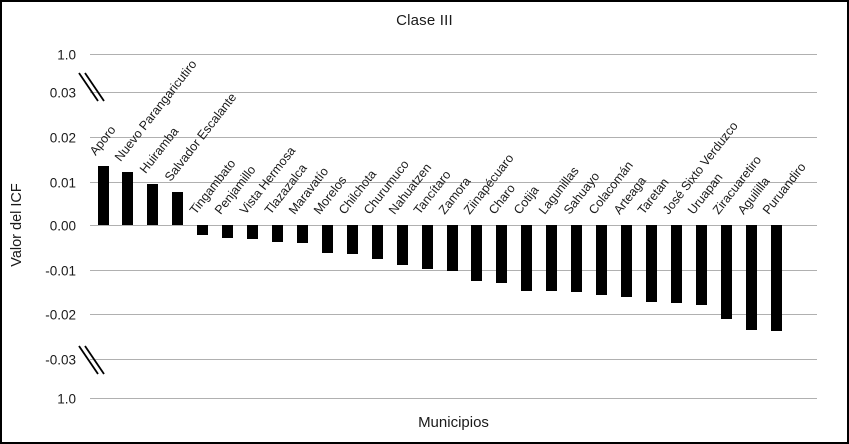 This screenshot has height=444, width=849. What do you see at coordinates (62, 138) in the screenshot?
I see `y-tick-label: 0.02` at bounding box center [62, 138].